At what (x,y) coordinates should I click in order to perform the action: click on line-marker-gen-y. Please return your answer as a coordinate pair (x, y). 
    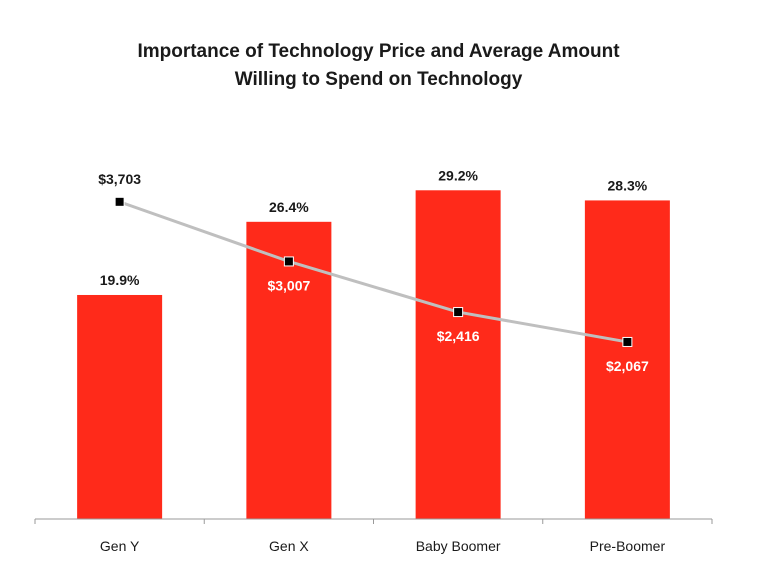
    Looking at the image, I should click on (119, 201).